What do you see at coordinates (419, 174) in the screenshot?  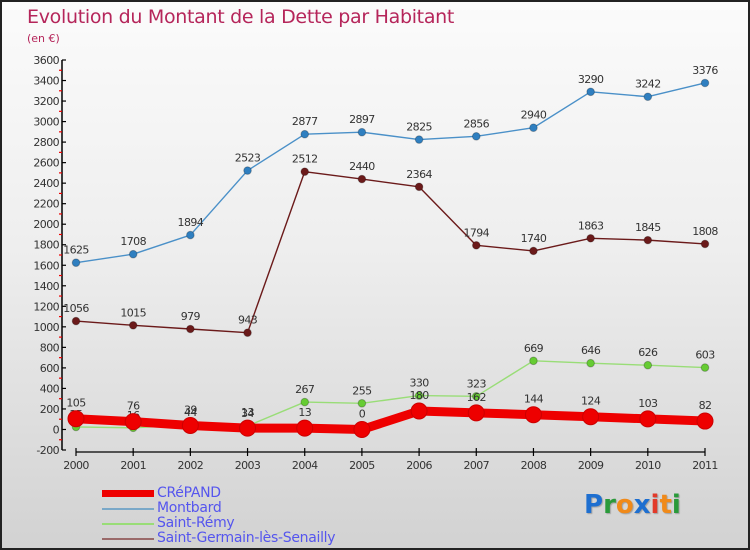 I see `data-label-saint-germain-les-senailly: 2364` at bounding box center [419, 174].